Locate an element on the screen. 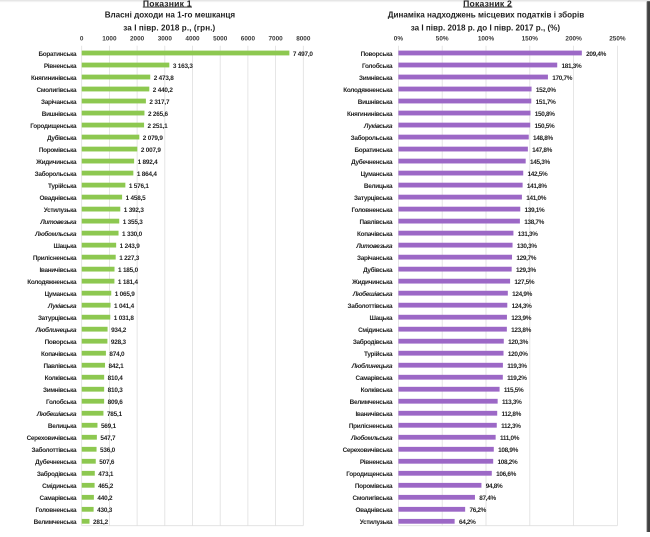  svg-text: 473,1 is located at coordinates (106, 474).